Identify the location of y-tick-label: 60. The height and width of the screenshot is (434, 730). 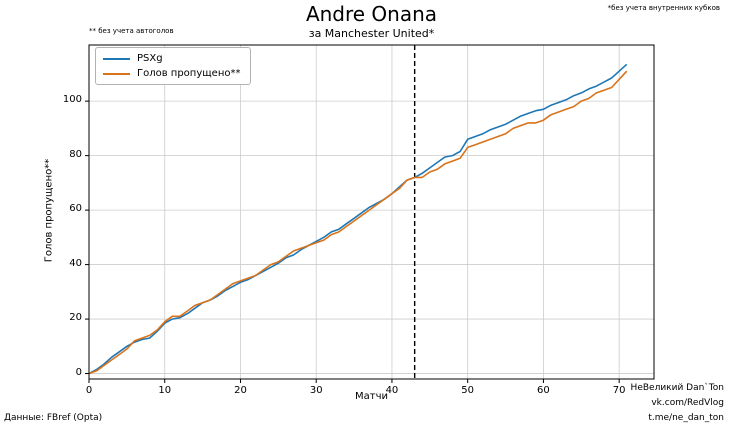
(75, 209).